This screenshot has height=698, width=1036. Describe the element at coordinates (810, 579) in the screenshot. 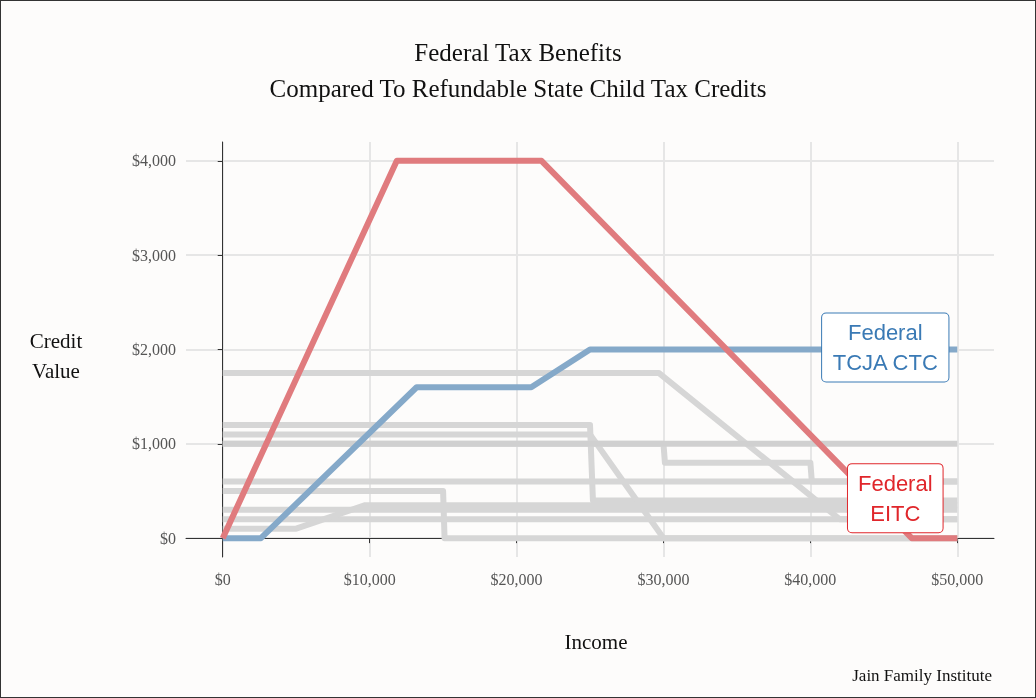

I see `x-tick-label: $40,000` at that location.